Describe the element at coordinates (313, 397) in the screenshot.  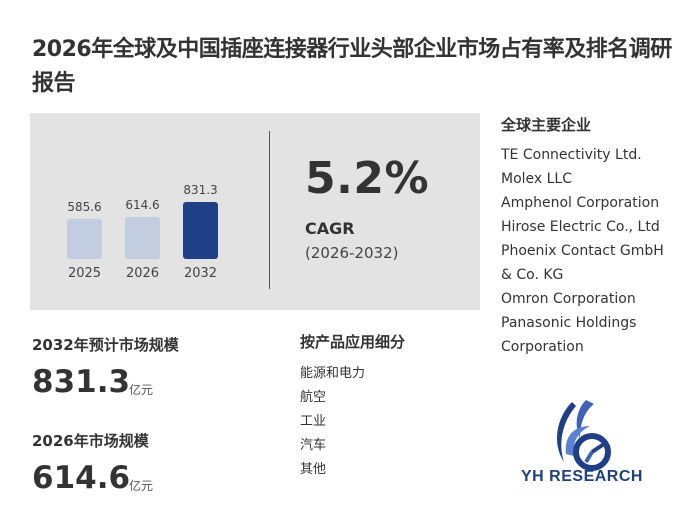
I see `segment-item: 航空` at that location.